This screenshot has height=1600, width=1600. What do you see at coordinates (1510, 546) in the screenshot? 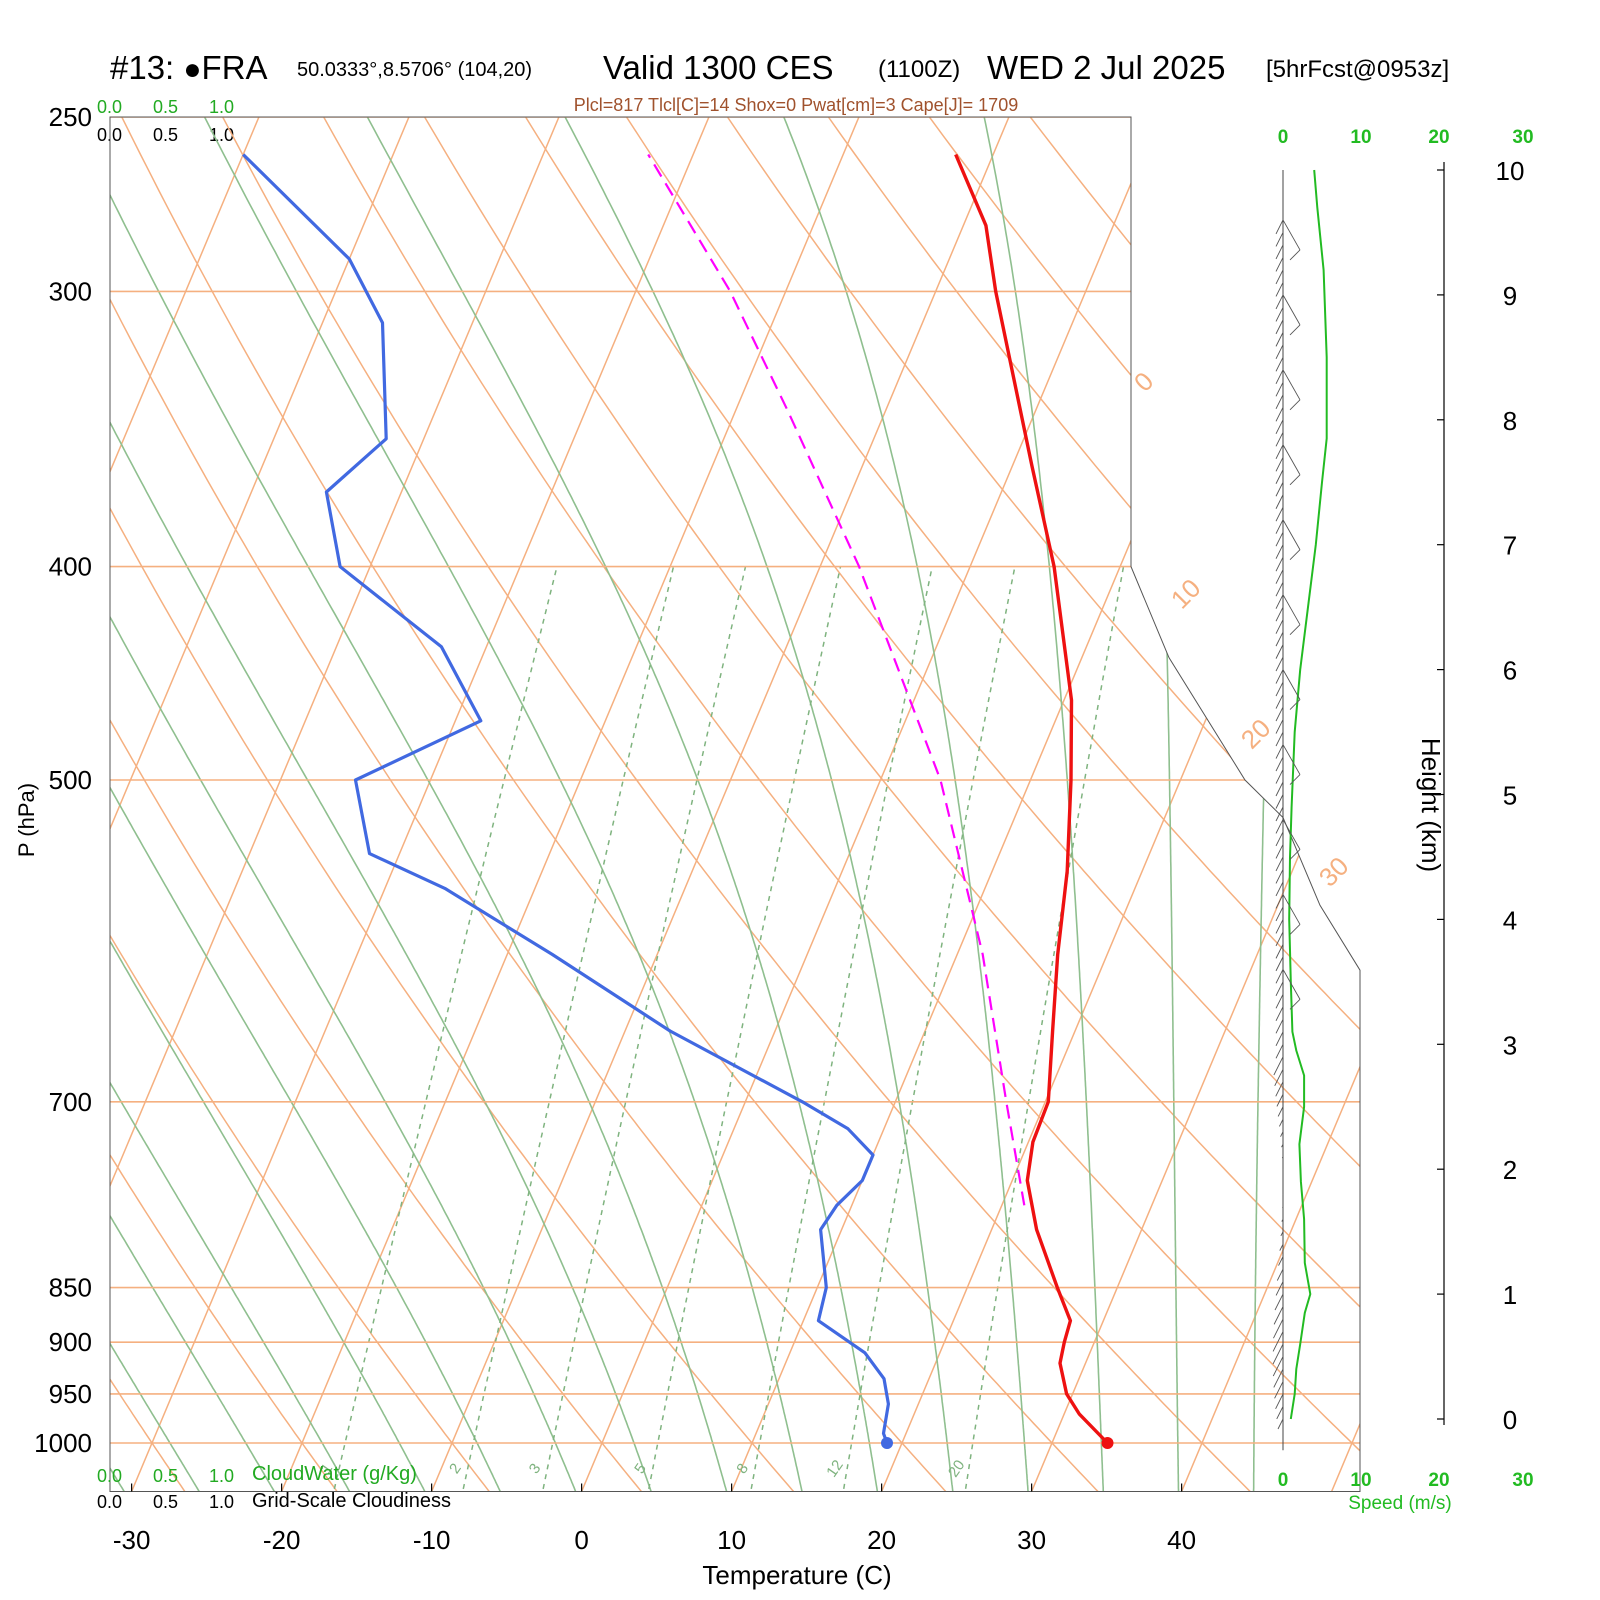
I see `height-tick-label: 7` at bounding box center [1510, 546].